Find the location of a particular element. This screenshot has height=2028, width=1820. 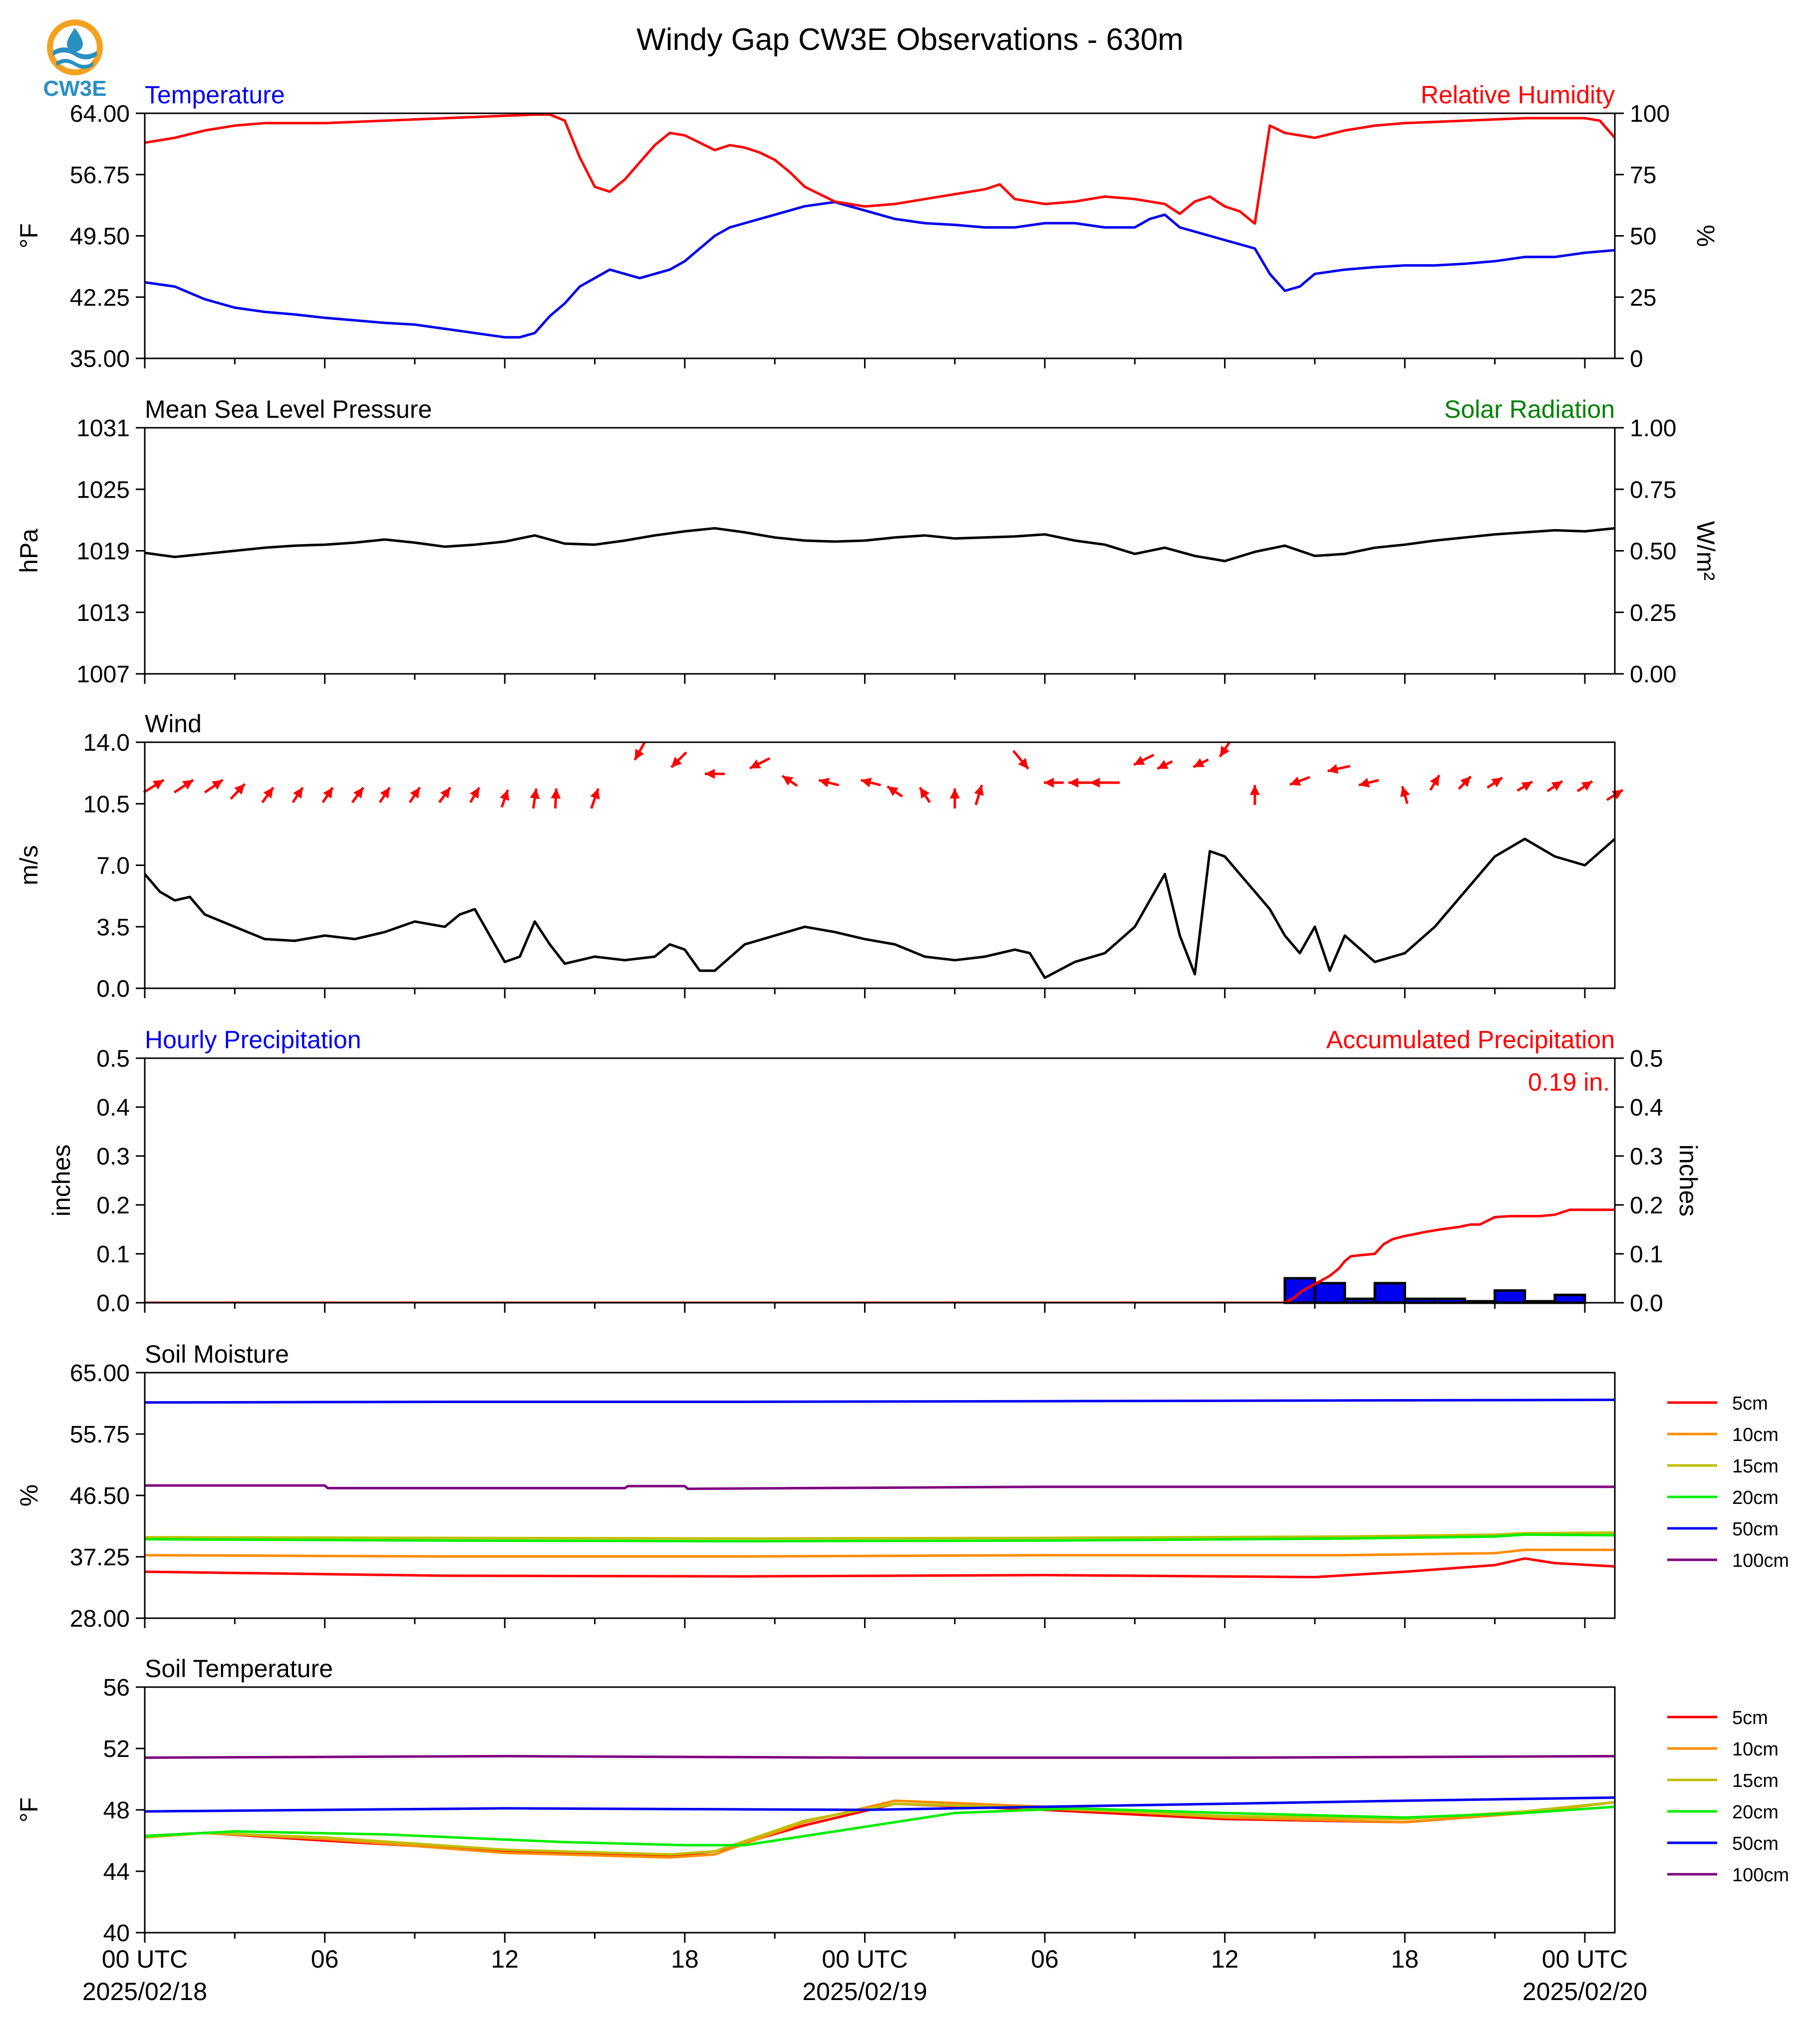

y2-axis-label: % is located at coordinates (1706, 236).